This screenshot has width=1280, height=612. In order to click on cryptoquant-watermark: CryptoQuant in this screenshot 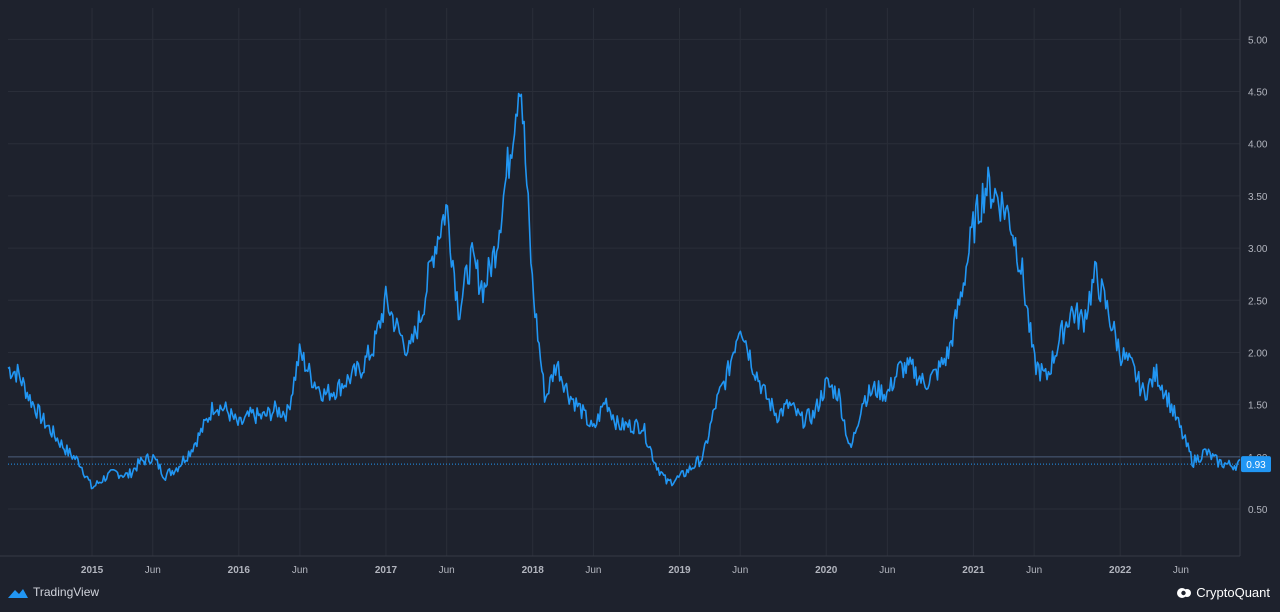, I will do `click(1223, 592)`.